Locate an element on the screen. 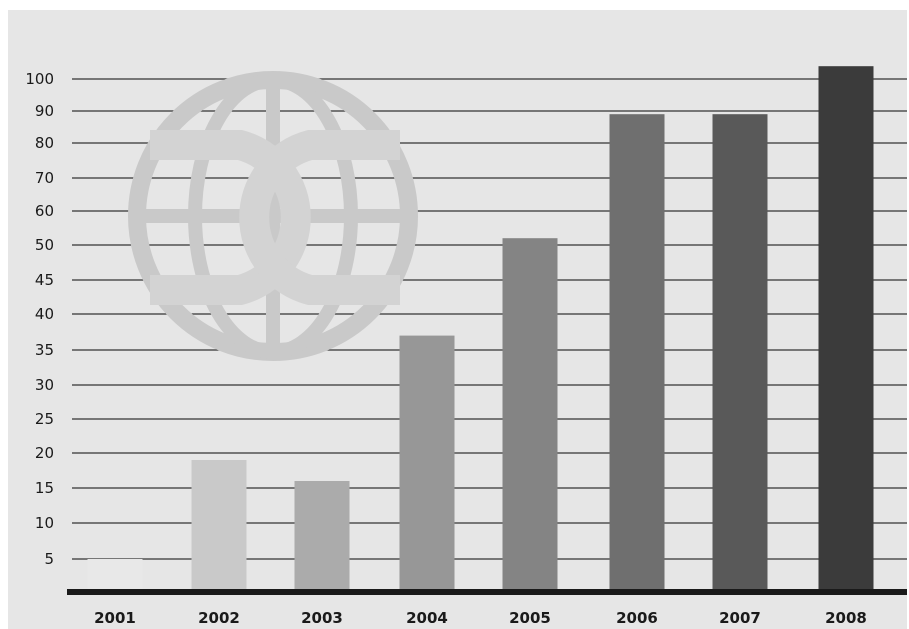  x-tick-label-2003: 2003 is located at coordinates (322, 618).